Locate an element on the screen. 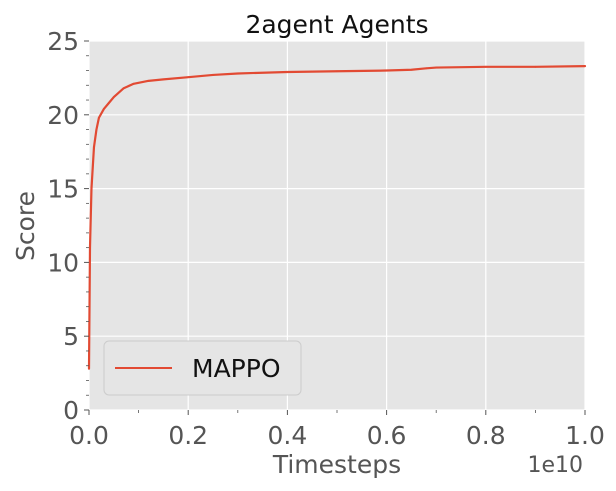  y-tick-label: 5 is located at coordinates (71, 336).